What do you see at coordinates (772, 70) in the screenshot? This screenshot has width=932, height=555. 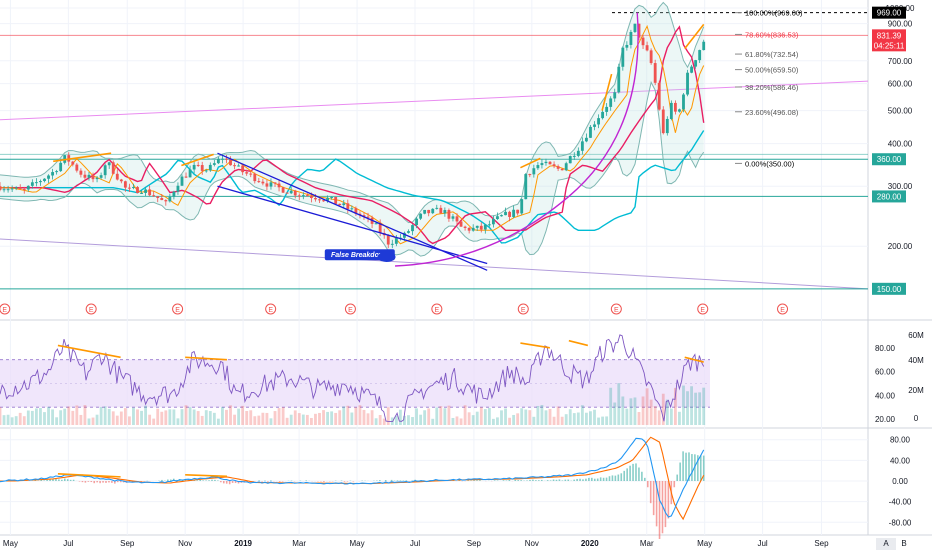 I see `fib-level-label: 50.00%(659.50)` at bounding box center [772, 70].